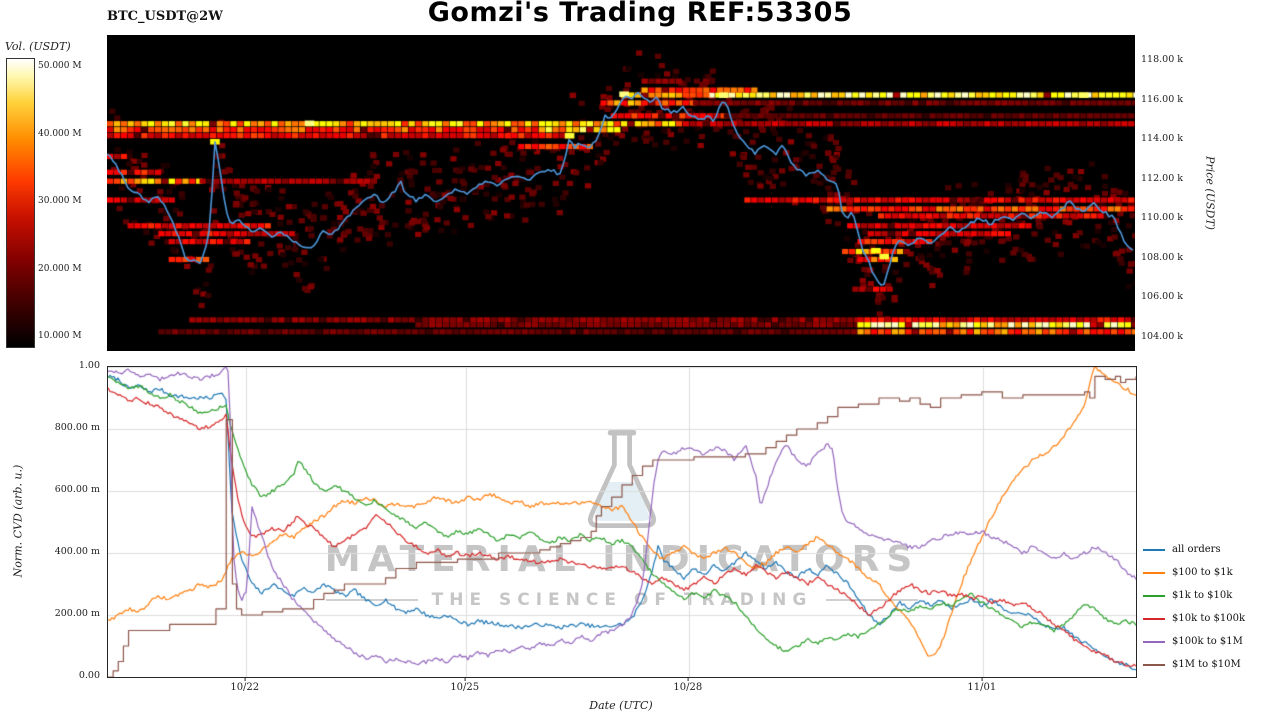 The height and width of the screenshot is (720, 1280). I want to click on date-tick: 10/25, so click(464, 685).